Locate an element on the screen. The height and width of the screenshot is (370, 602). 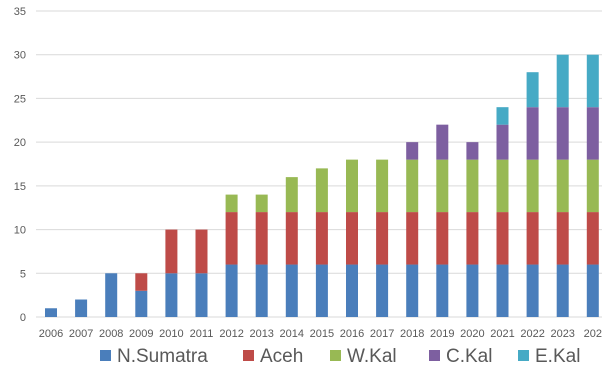
x-tick-label: 2008 is located at coordinates (111, 334).